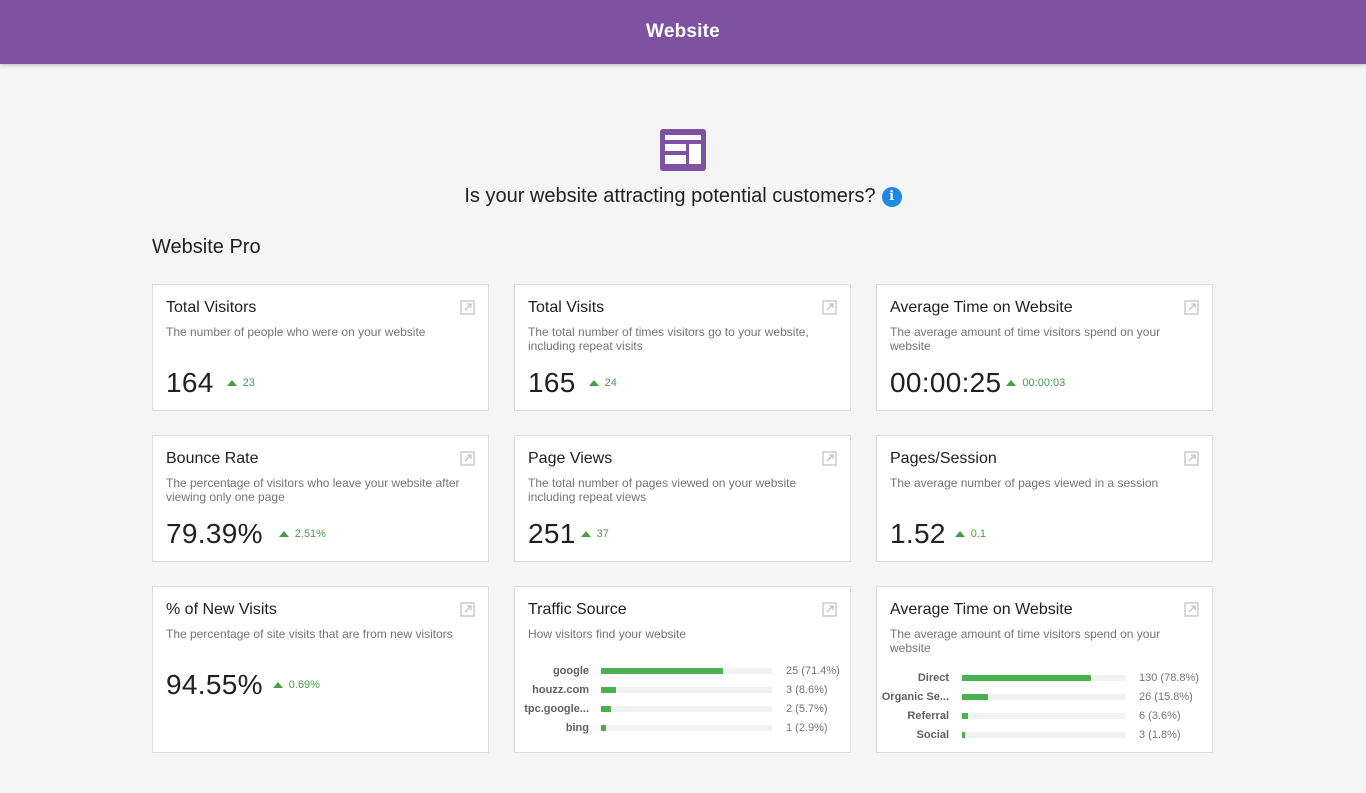  I want to click on metric-delta: 37, so click(594, 534).